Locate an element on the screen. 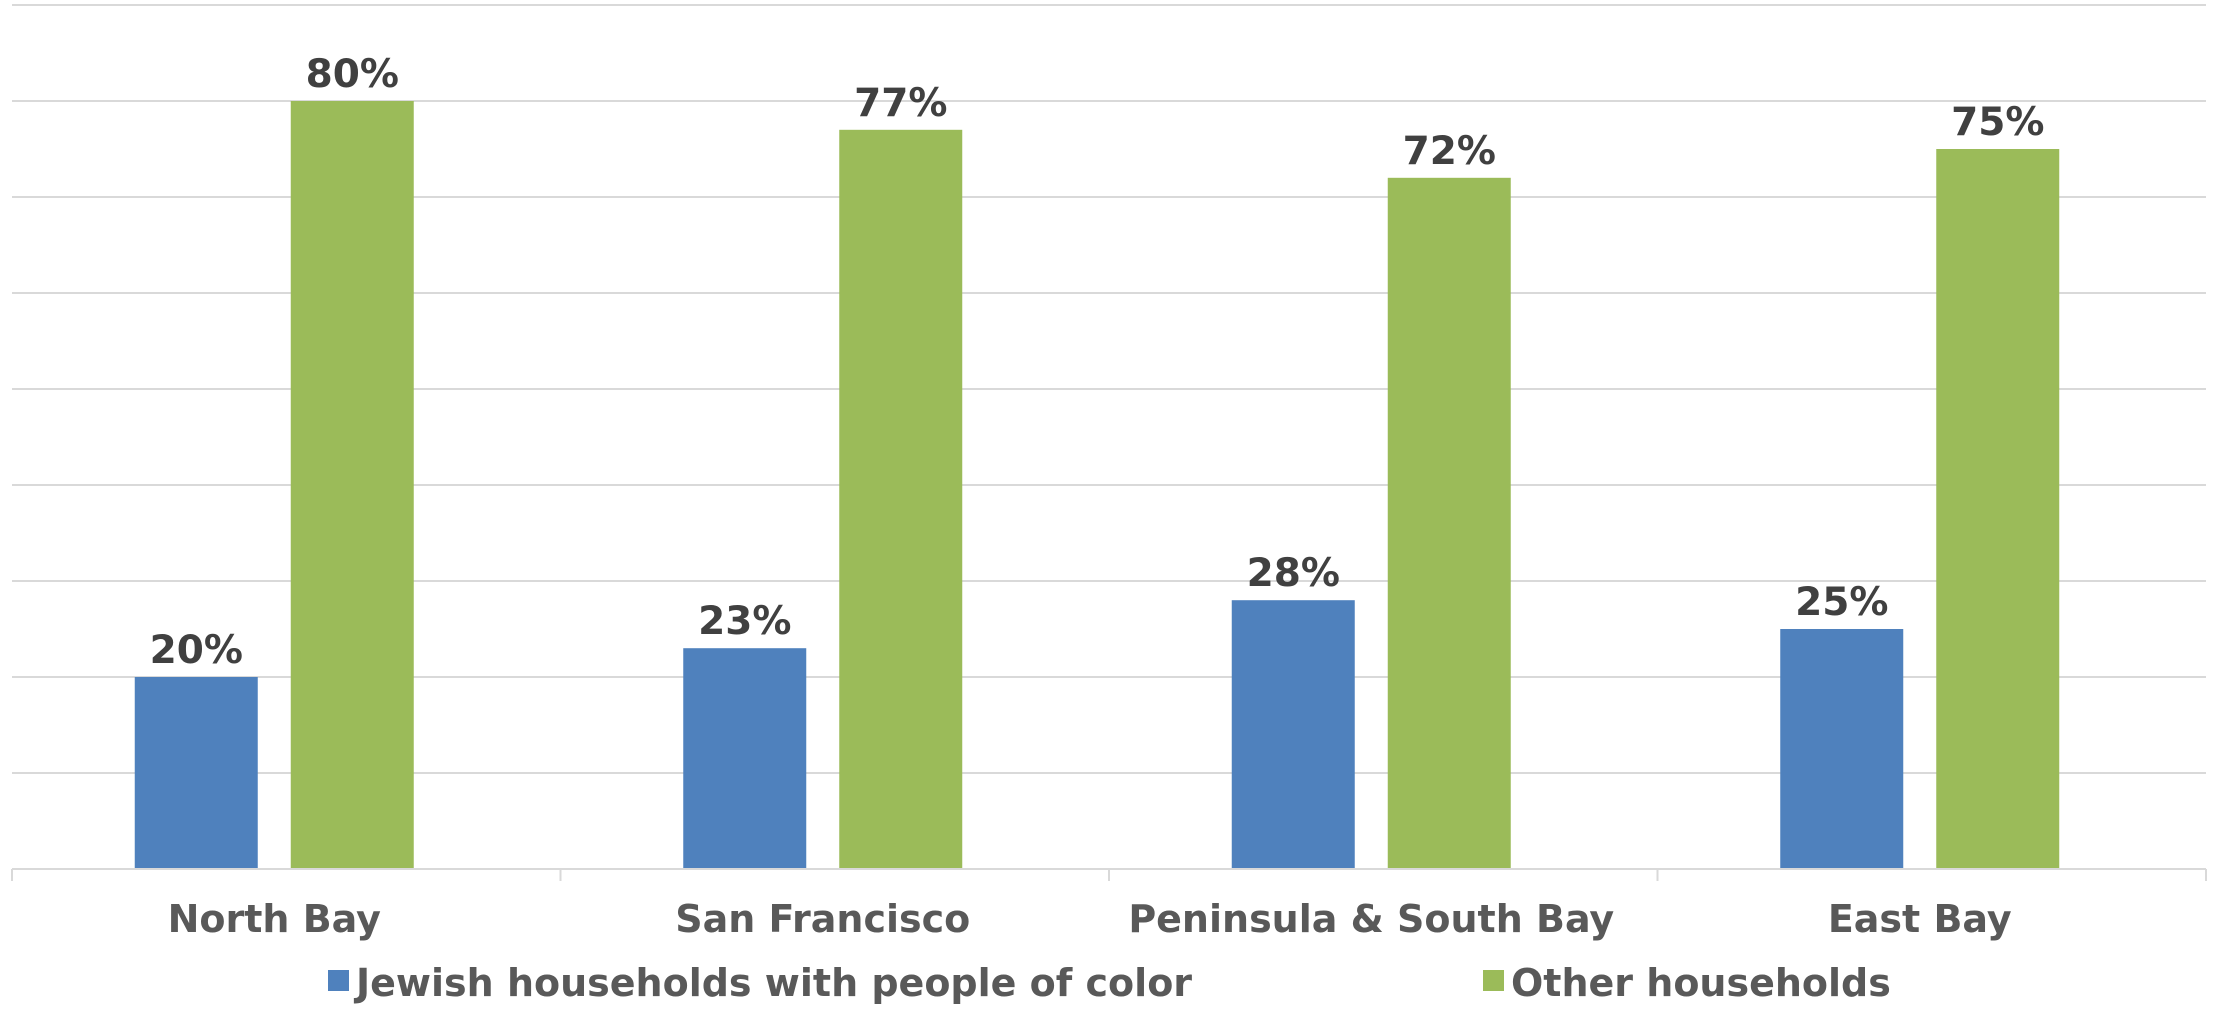 The height and width of the screenshot is (1020, 2216). category-label: San Francisco is located at coordinates (822, 919).